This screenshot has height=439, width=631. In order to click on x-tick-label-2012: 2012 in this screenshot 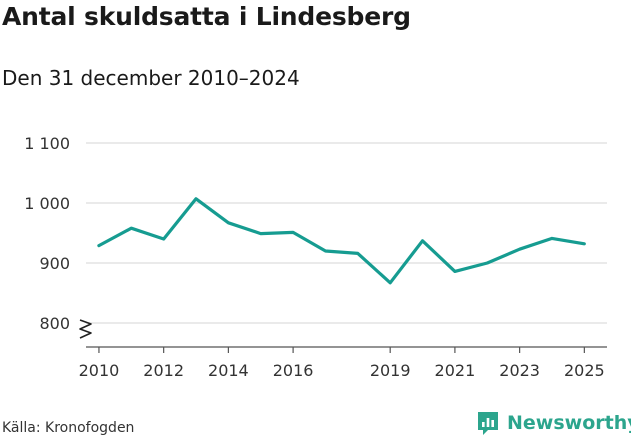, I will do `click(163, 370)`.